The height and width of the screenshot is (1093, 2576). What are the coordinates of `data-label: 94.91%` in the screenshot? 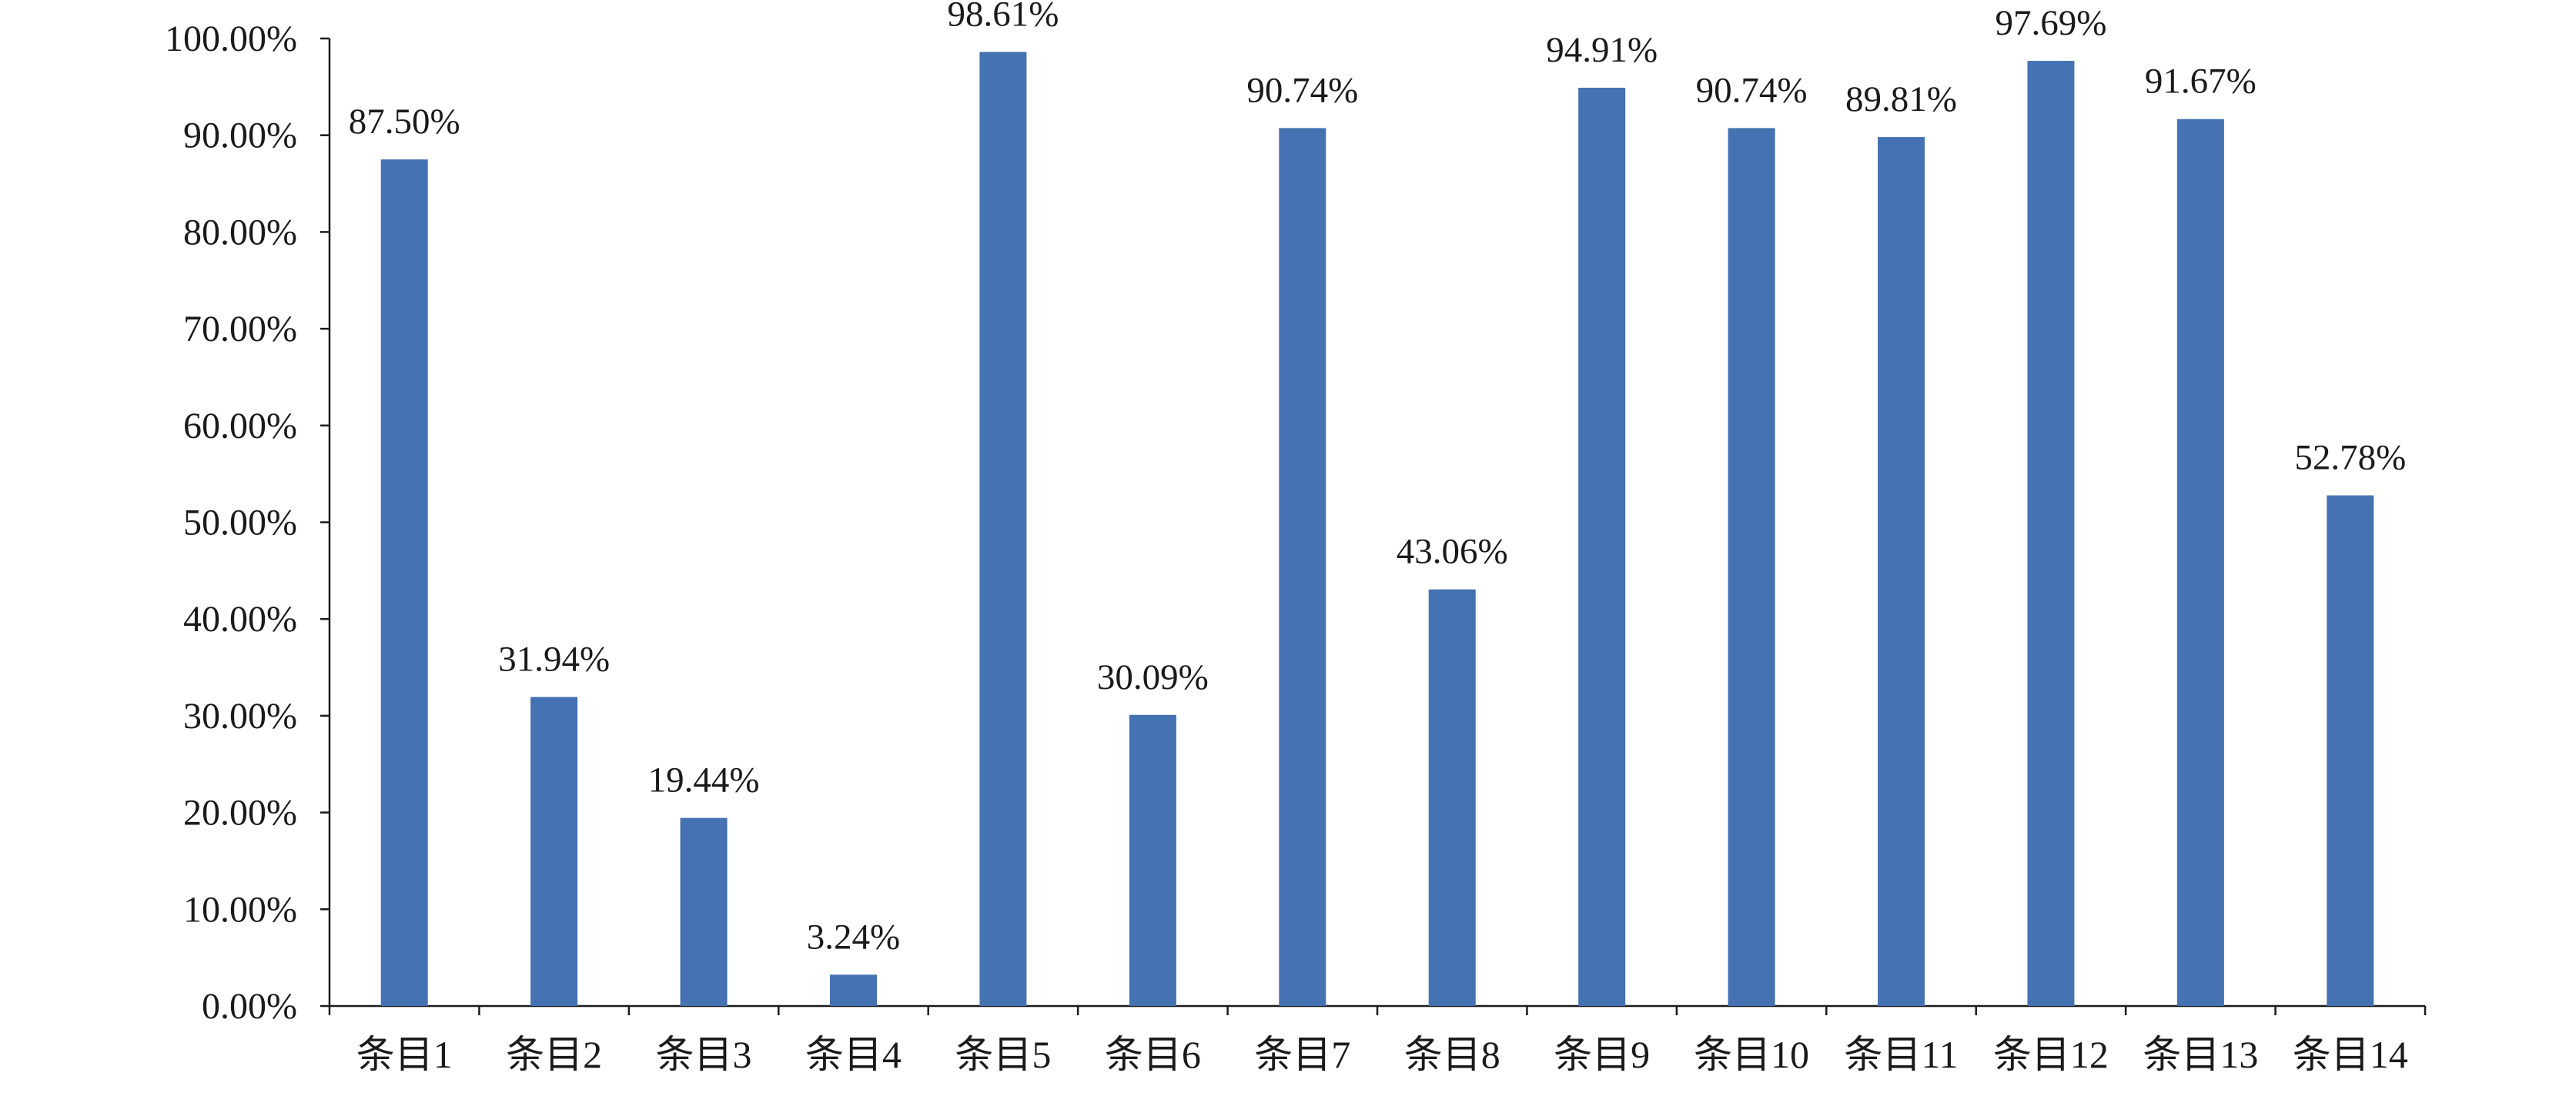 It's located at (1602, 50).